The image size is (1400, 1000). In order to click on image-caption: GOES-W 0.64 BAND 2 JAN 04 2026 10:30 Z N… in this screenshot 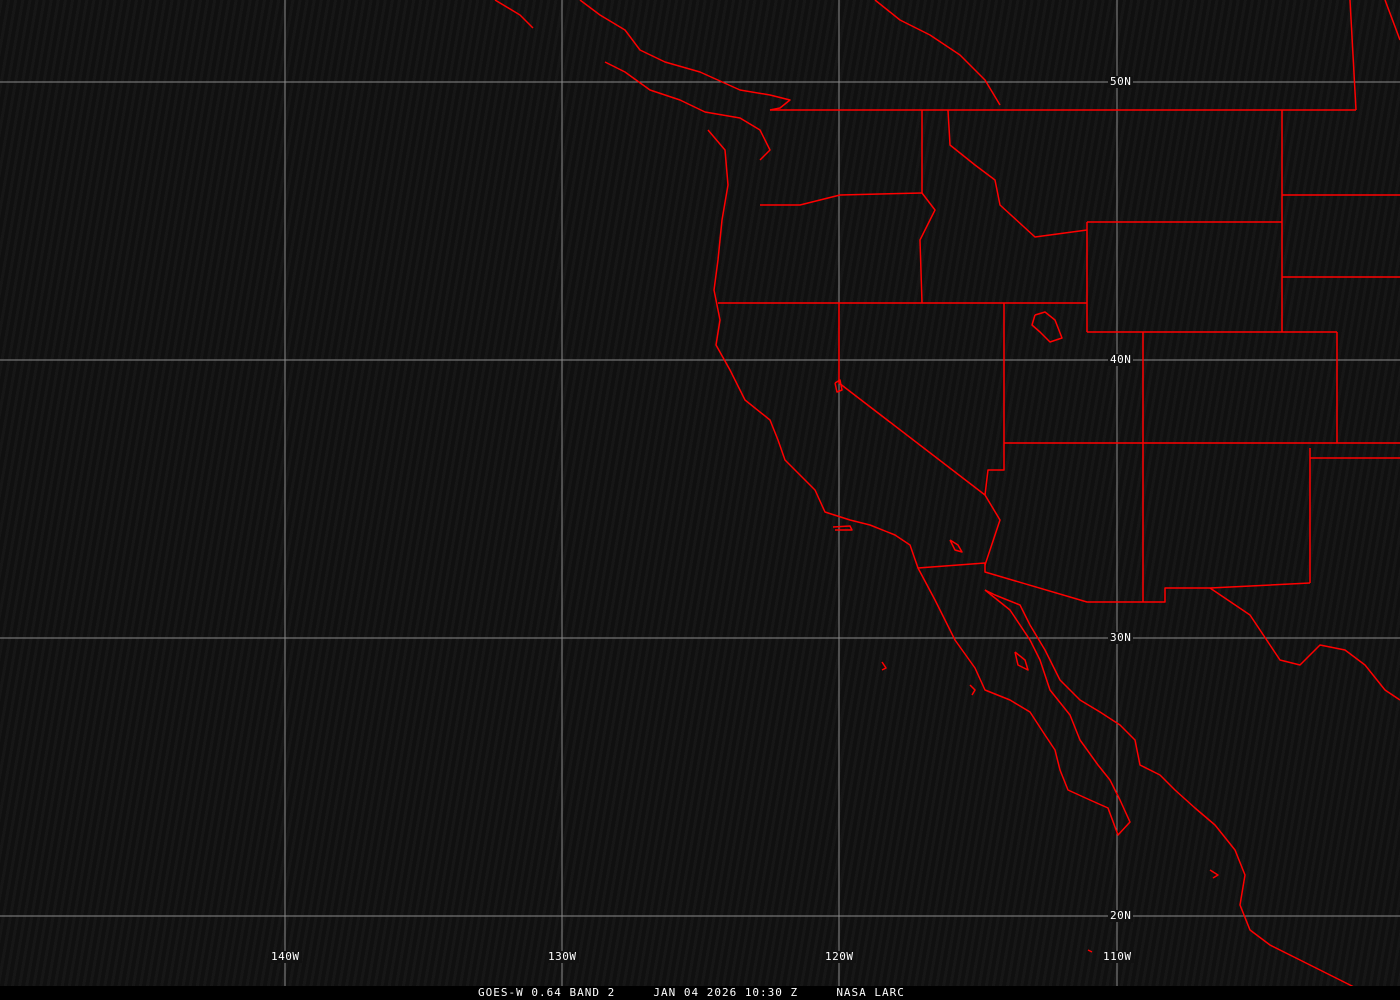, I will do `click(691, 992)`.